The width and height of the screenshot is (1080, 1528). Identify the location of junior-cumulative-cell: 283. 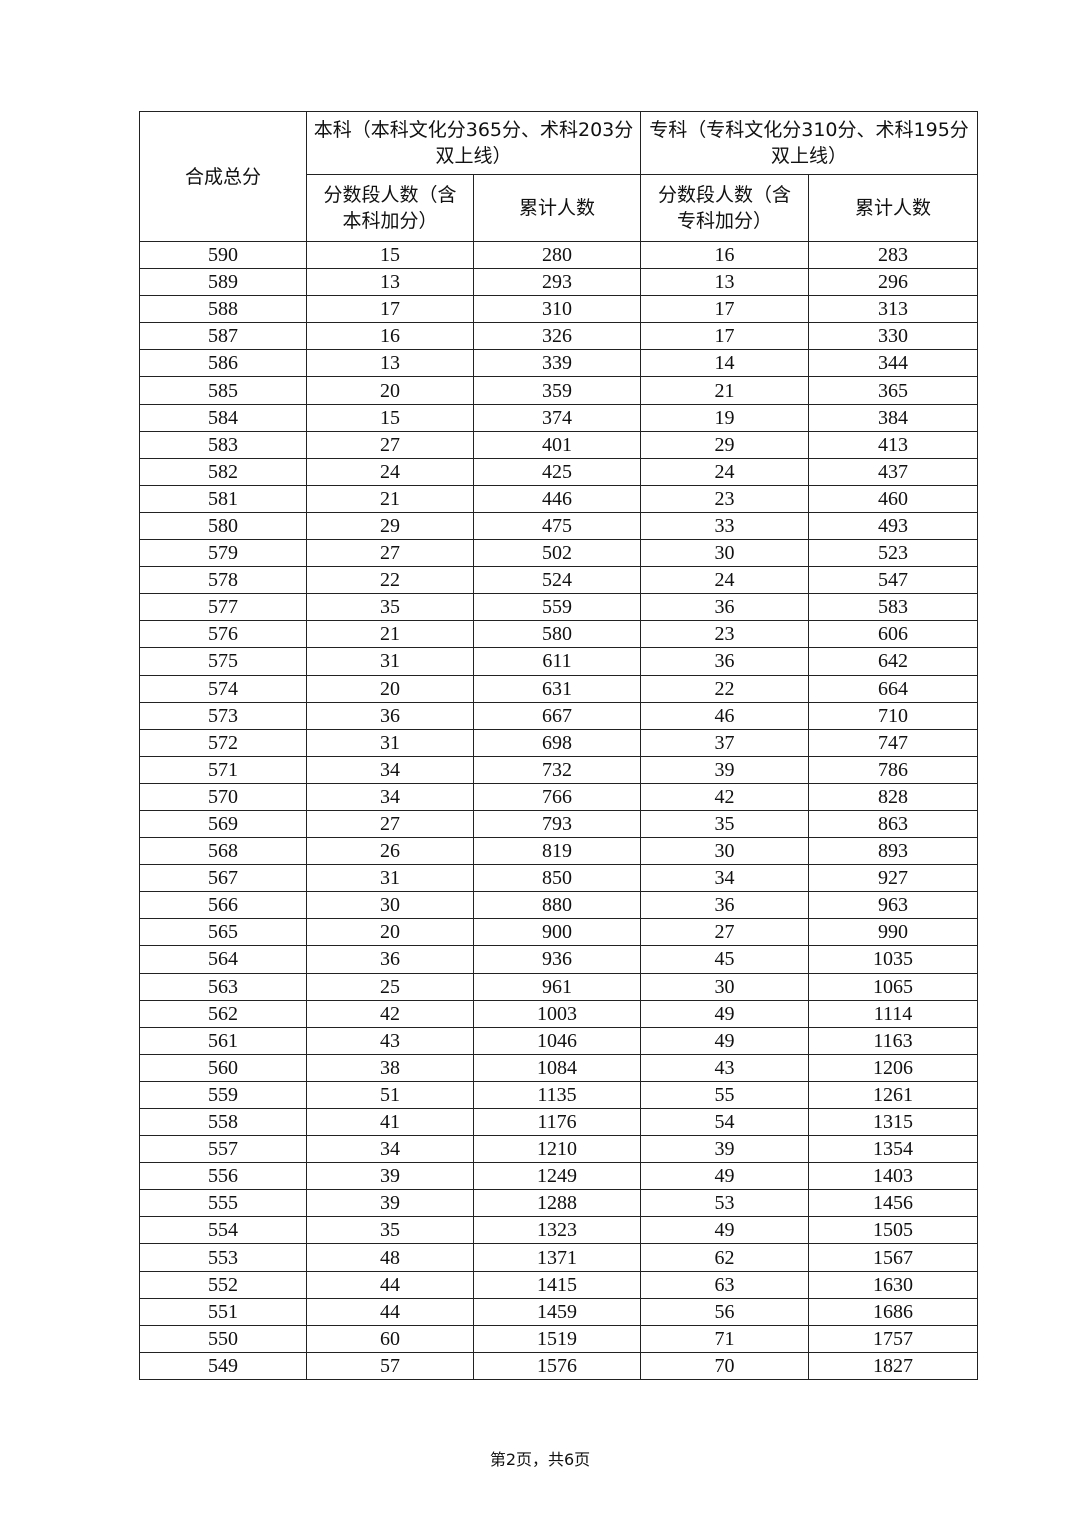
(893, 255).